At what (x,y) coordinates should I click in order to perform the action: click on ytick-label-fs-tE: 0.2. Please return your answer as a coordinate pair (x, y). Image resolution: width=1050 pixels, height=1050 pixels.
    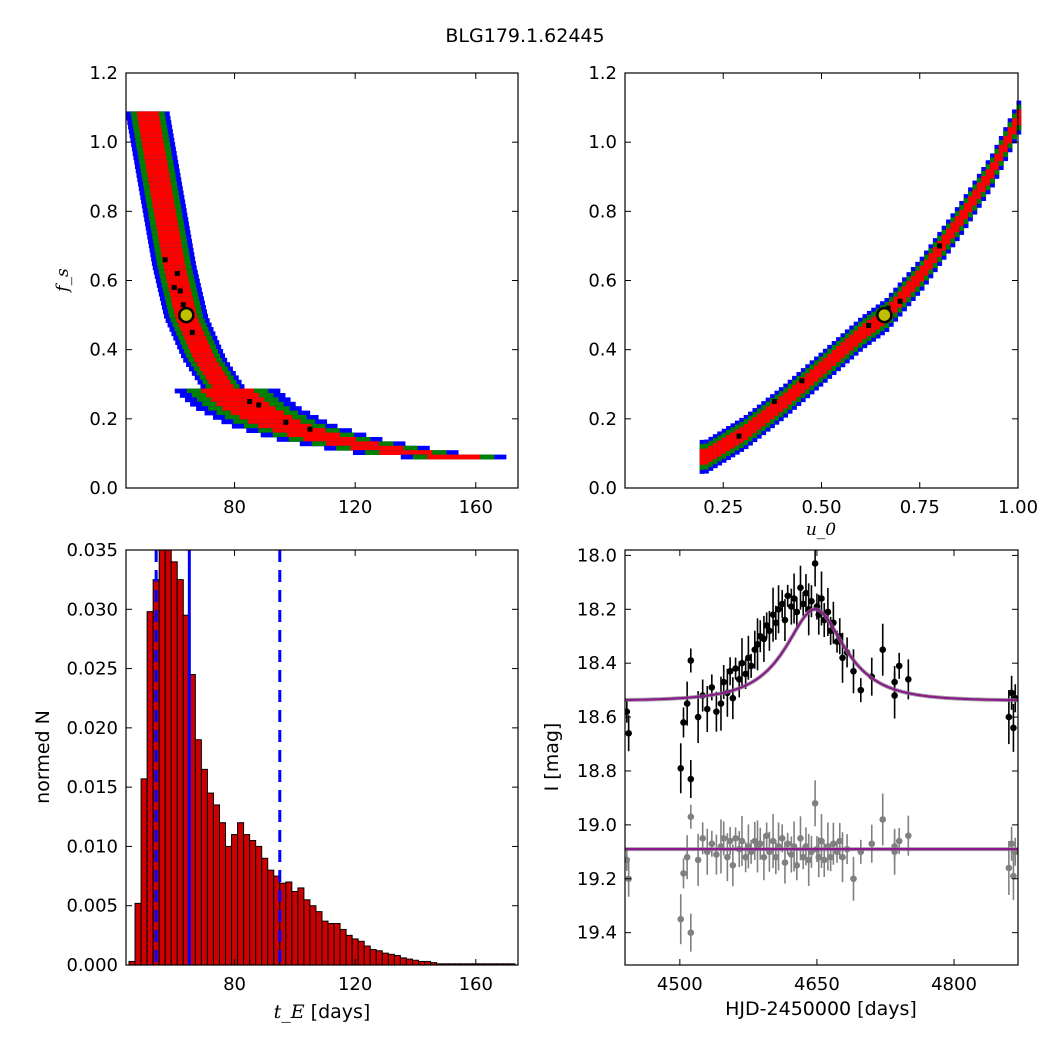
    Looking at the image, I should click on (103, 419).